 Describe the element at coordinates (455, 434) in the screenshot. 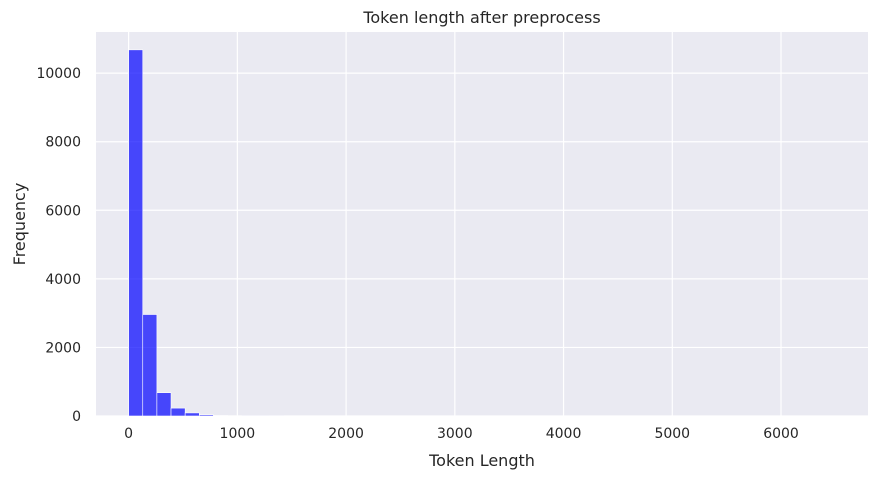

I see `x-tick-label: 3000` at that location.